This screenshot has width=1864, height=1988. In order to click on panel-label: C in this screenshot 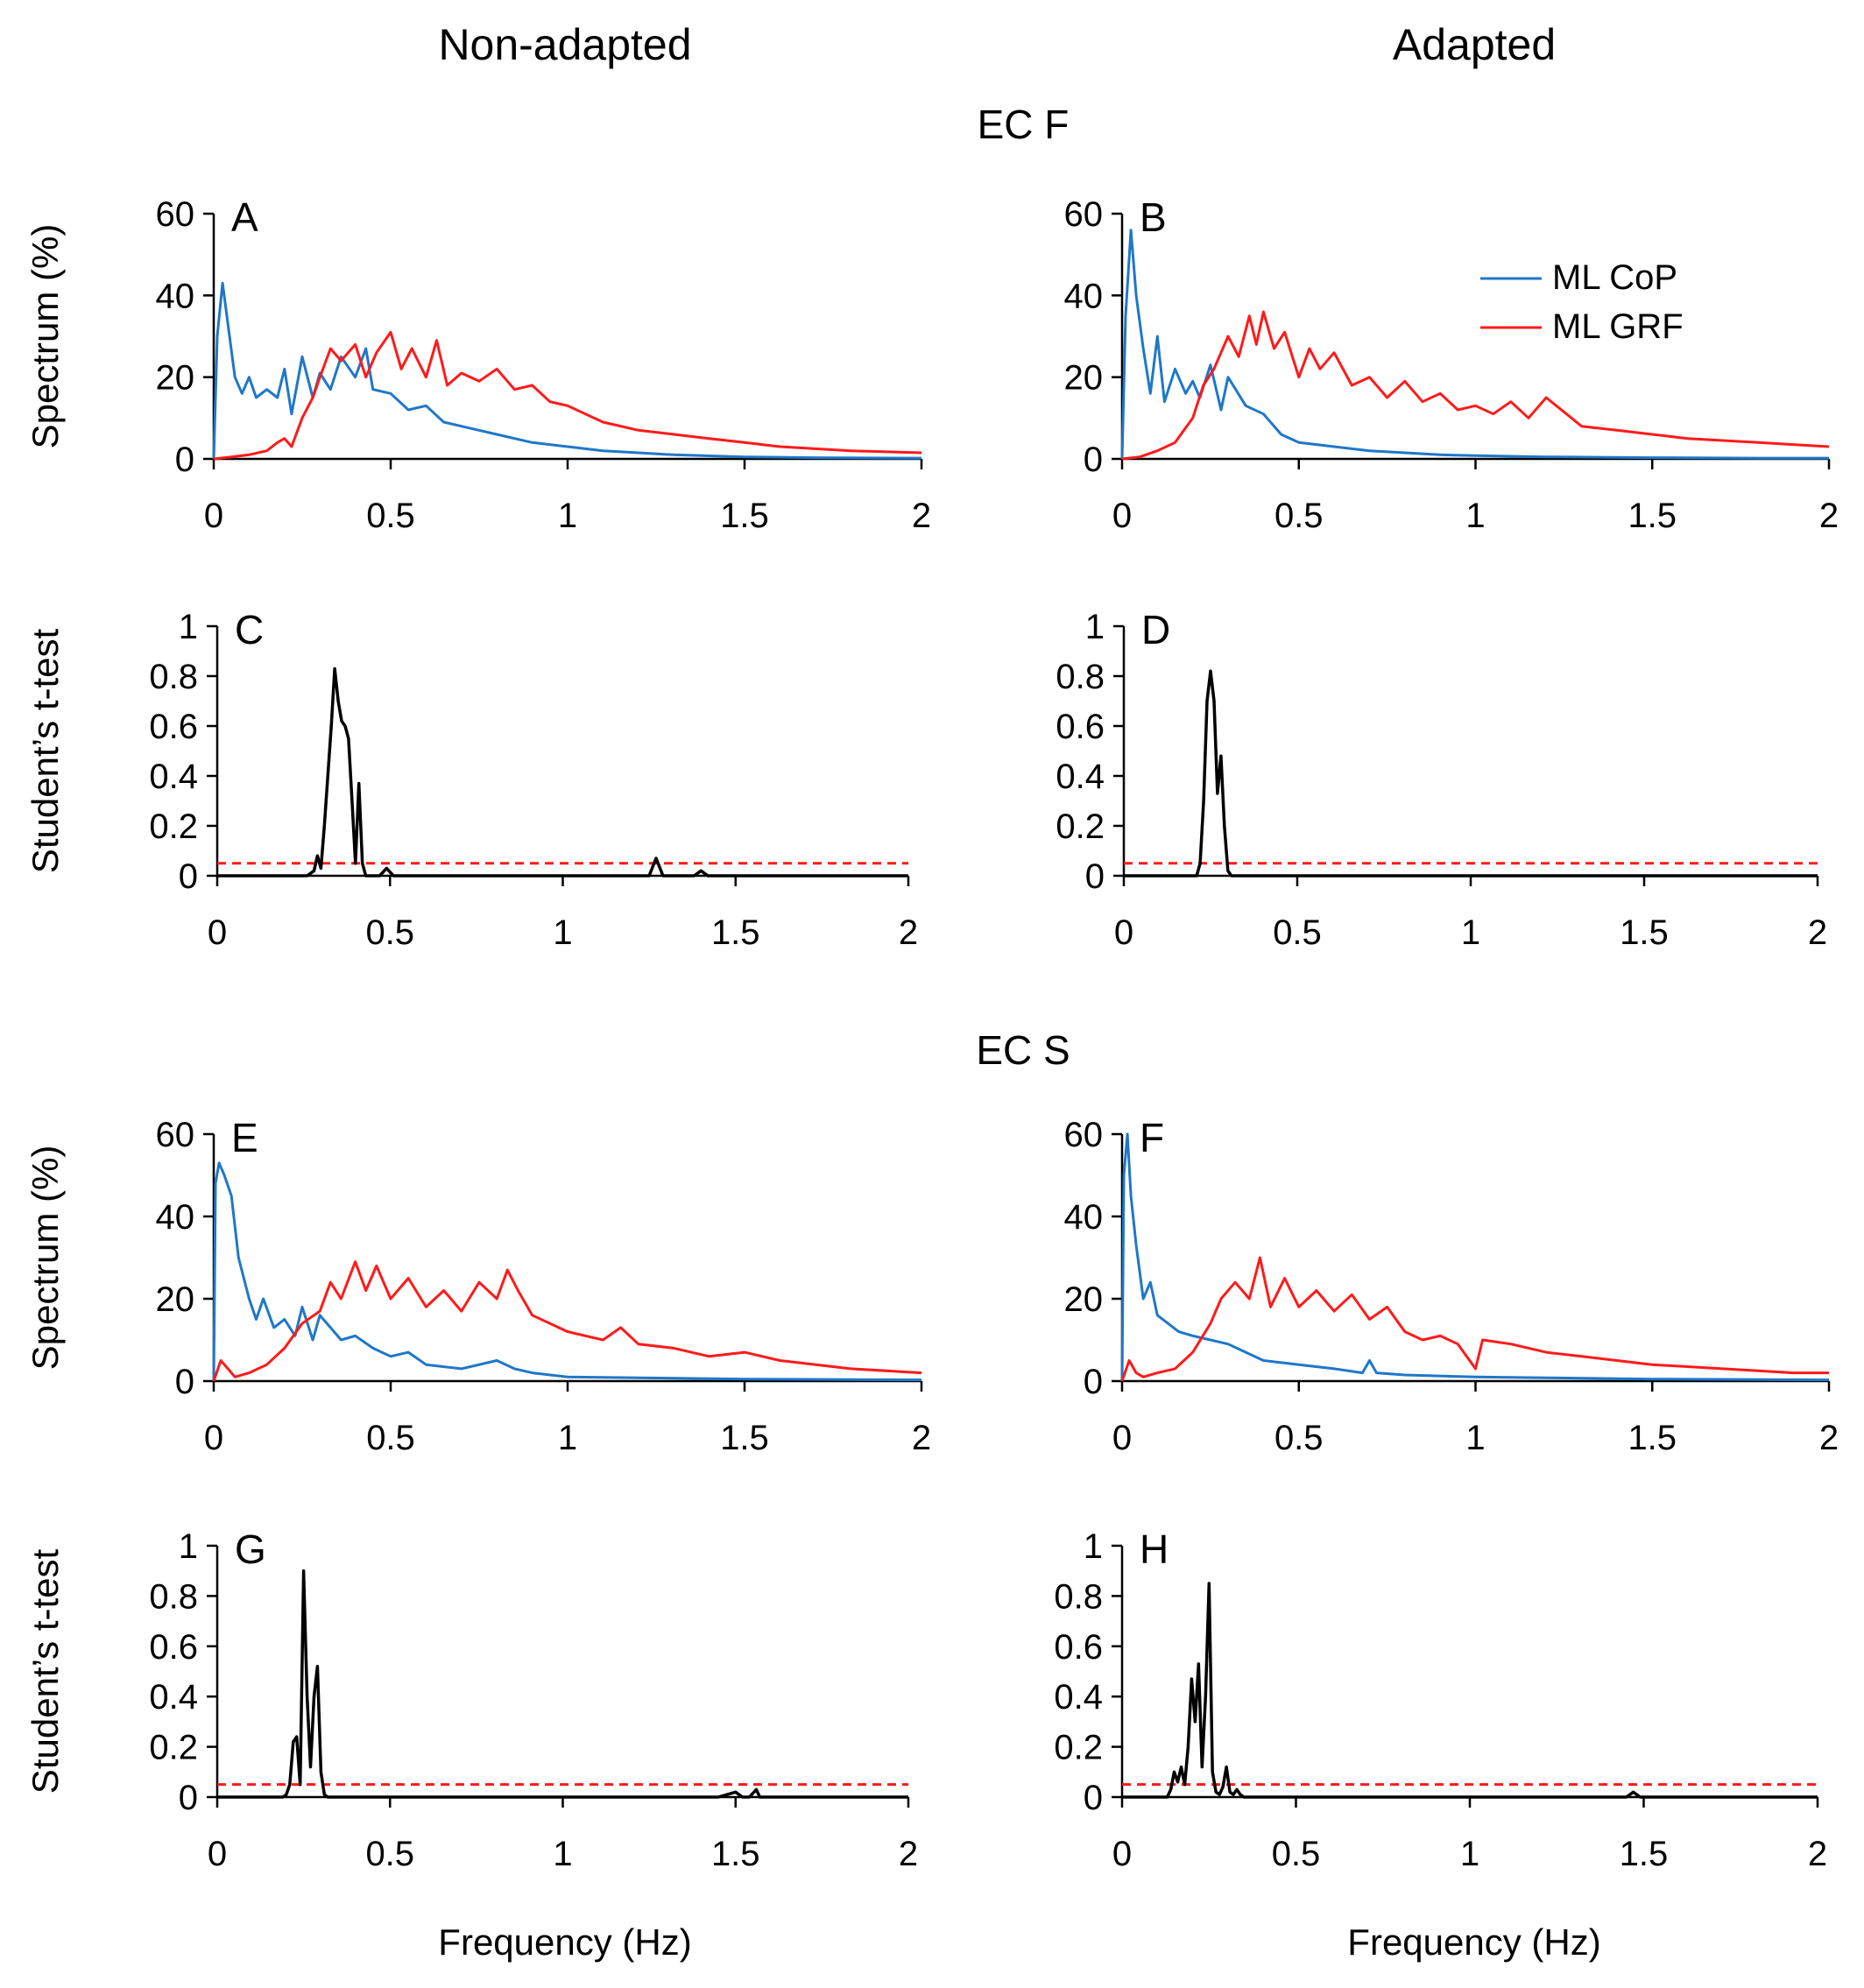, I will do `click(249, 629)`.